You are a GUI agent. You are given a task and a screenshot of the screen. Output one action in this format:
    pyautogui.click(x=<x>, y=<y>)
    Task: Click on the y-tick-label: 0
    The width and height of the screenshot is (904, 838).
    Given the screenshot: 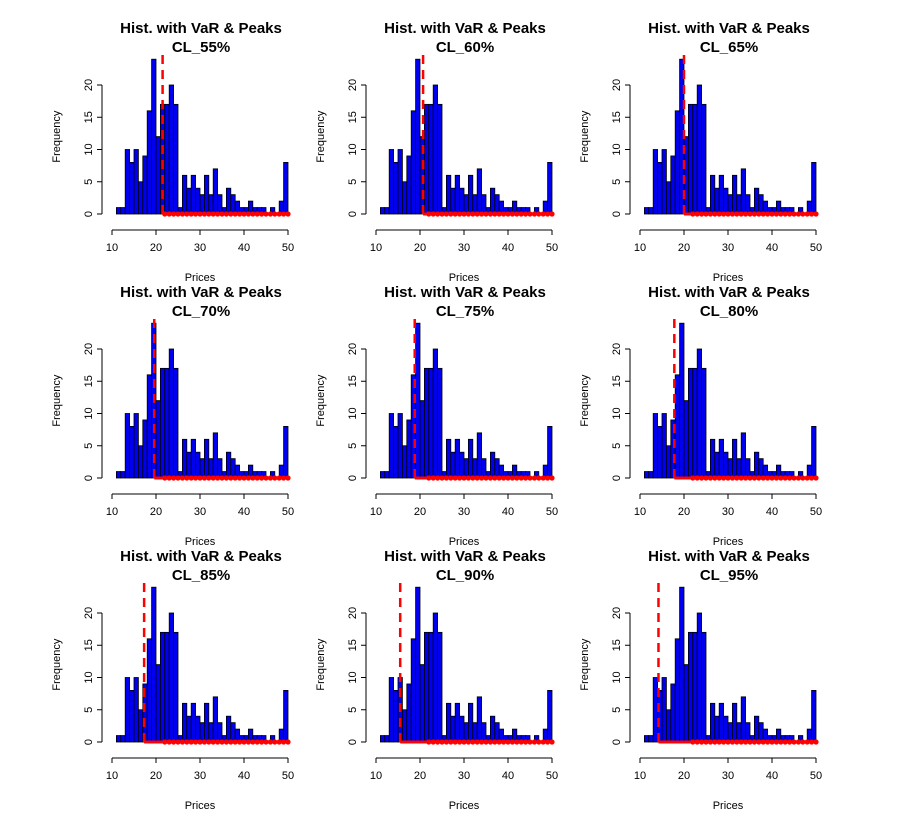 What is the action you would take?
    pyautogui.click(x=617, y=214)
    